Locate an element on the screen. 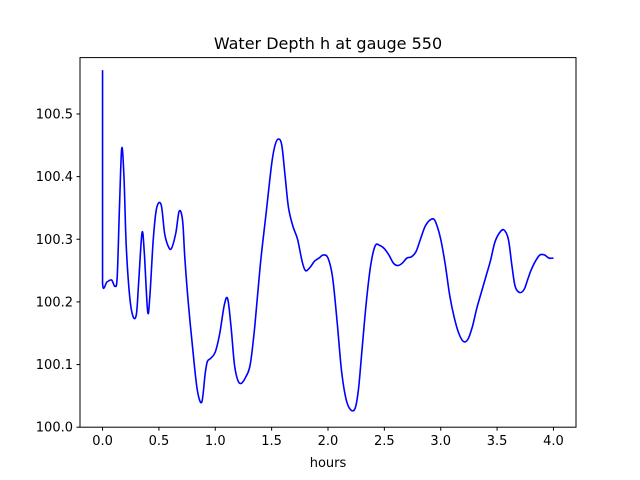  y-axis: 100.0 100.1 100.2 100.3 100.4 100.5 is located at coordinates (58, 271).